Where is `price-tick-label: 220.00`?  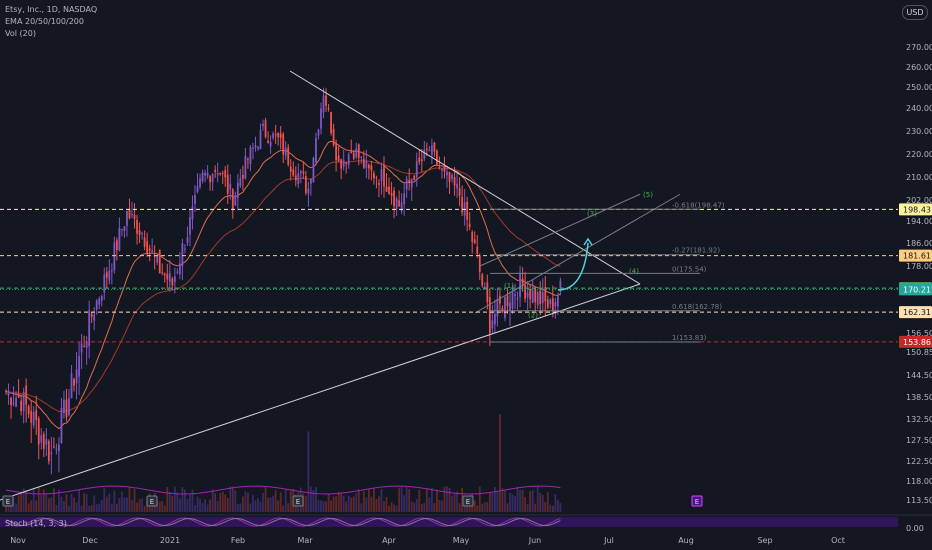
price-tick-label: 220.00 is located at coordinates (919, 154).